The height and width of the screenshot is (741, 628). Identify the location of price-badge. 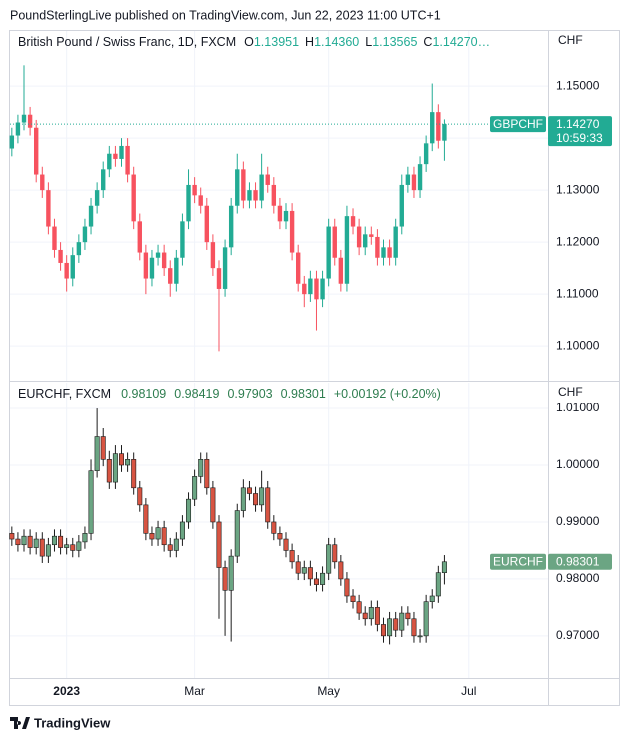
(580, 131).